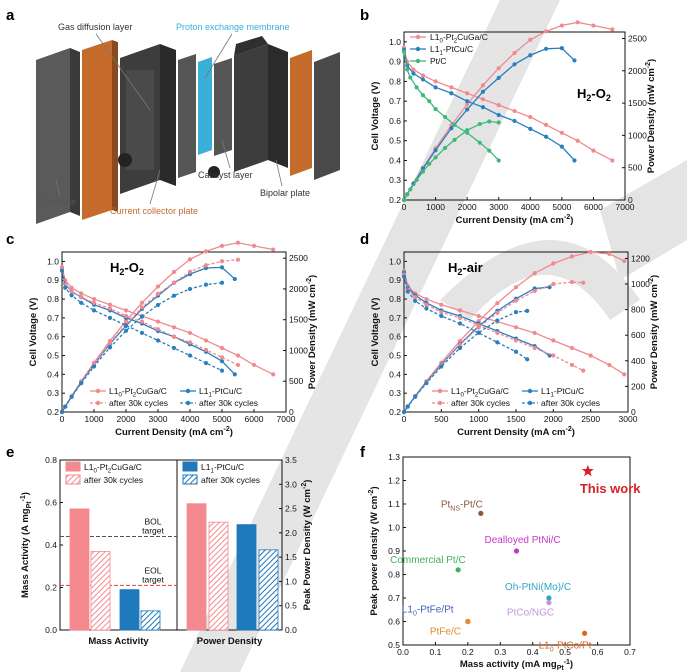  What do you see at coordinates (637, 103) in the screenshot?
I see `y2-tick-label: 1500` at bounding box center [637, 103].